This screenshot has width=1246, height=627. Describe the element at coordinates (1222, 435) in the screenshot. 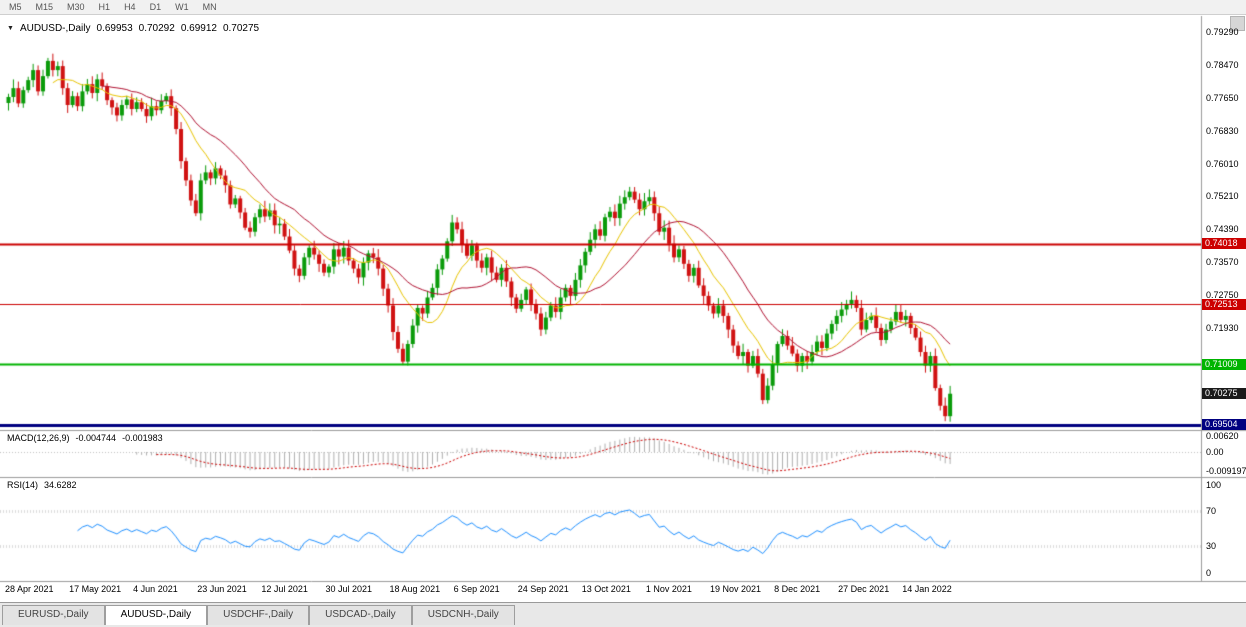

I see `macd-axis-tick: 0.00620` at that location.